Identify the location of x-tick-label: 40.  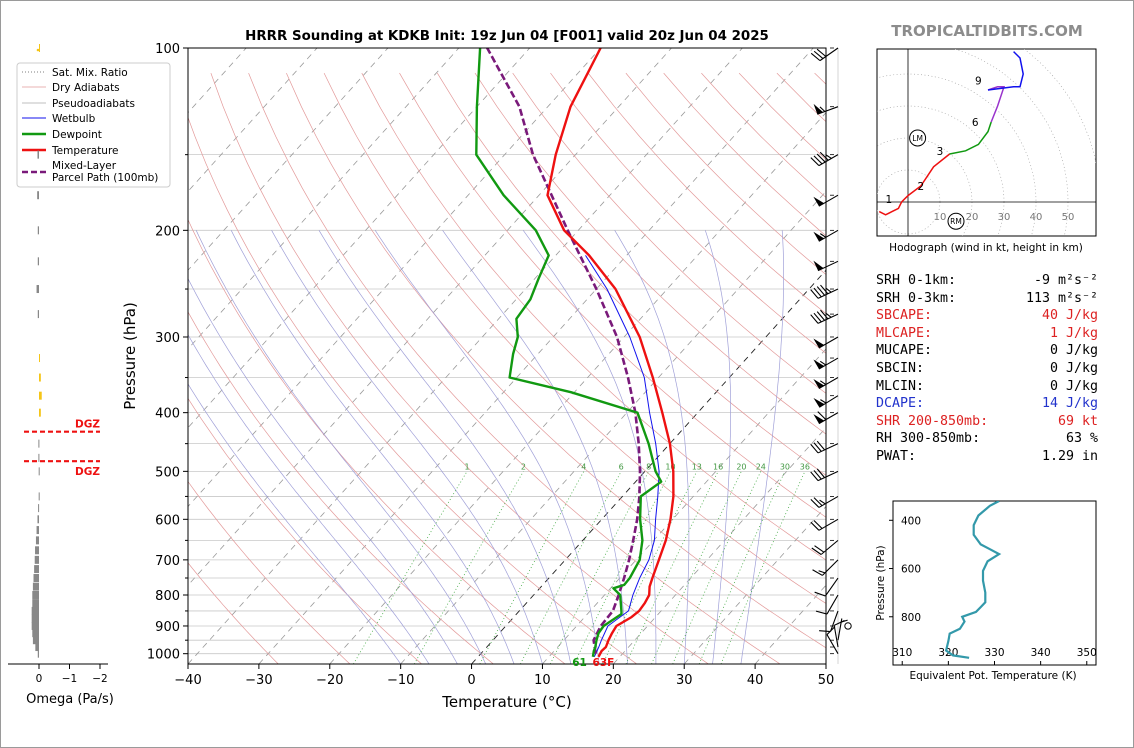
(755, 680).